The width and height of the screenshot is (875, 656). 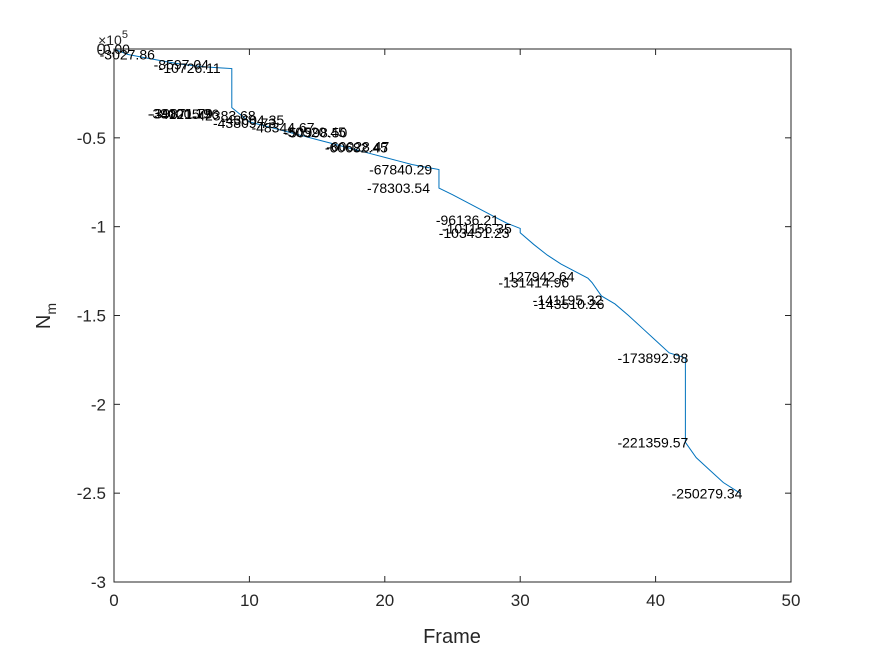 I want to click on data-label: -221359.57, so click(x=652, y=442).